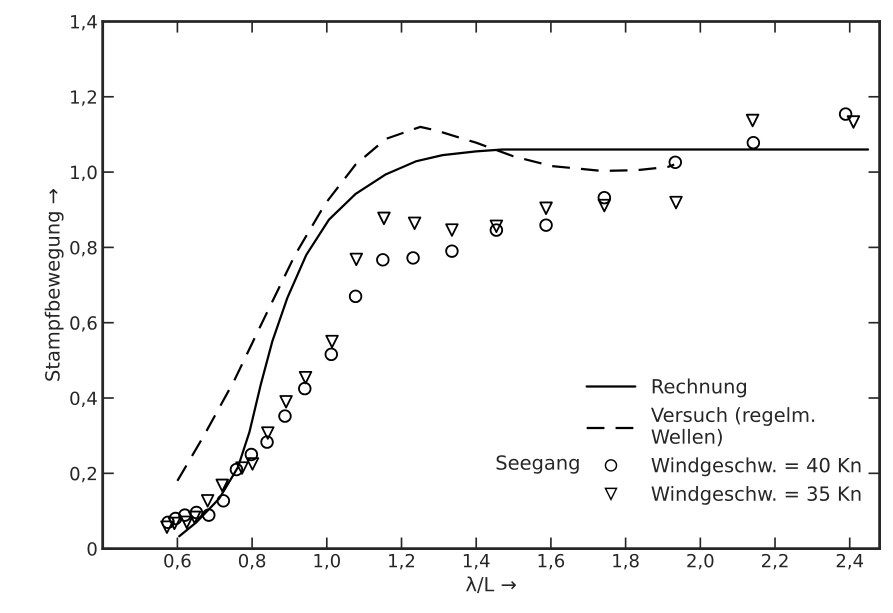 This screenshot has width=893, height=613. Describe the element at coordinates (83, 248) in the screenshot. I see `y-tick-label: 0,8` at that location.